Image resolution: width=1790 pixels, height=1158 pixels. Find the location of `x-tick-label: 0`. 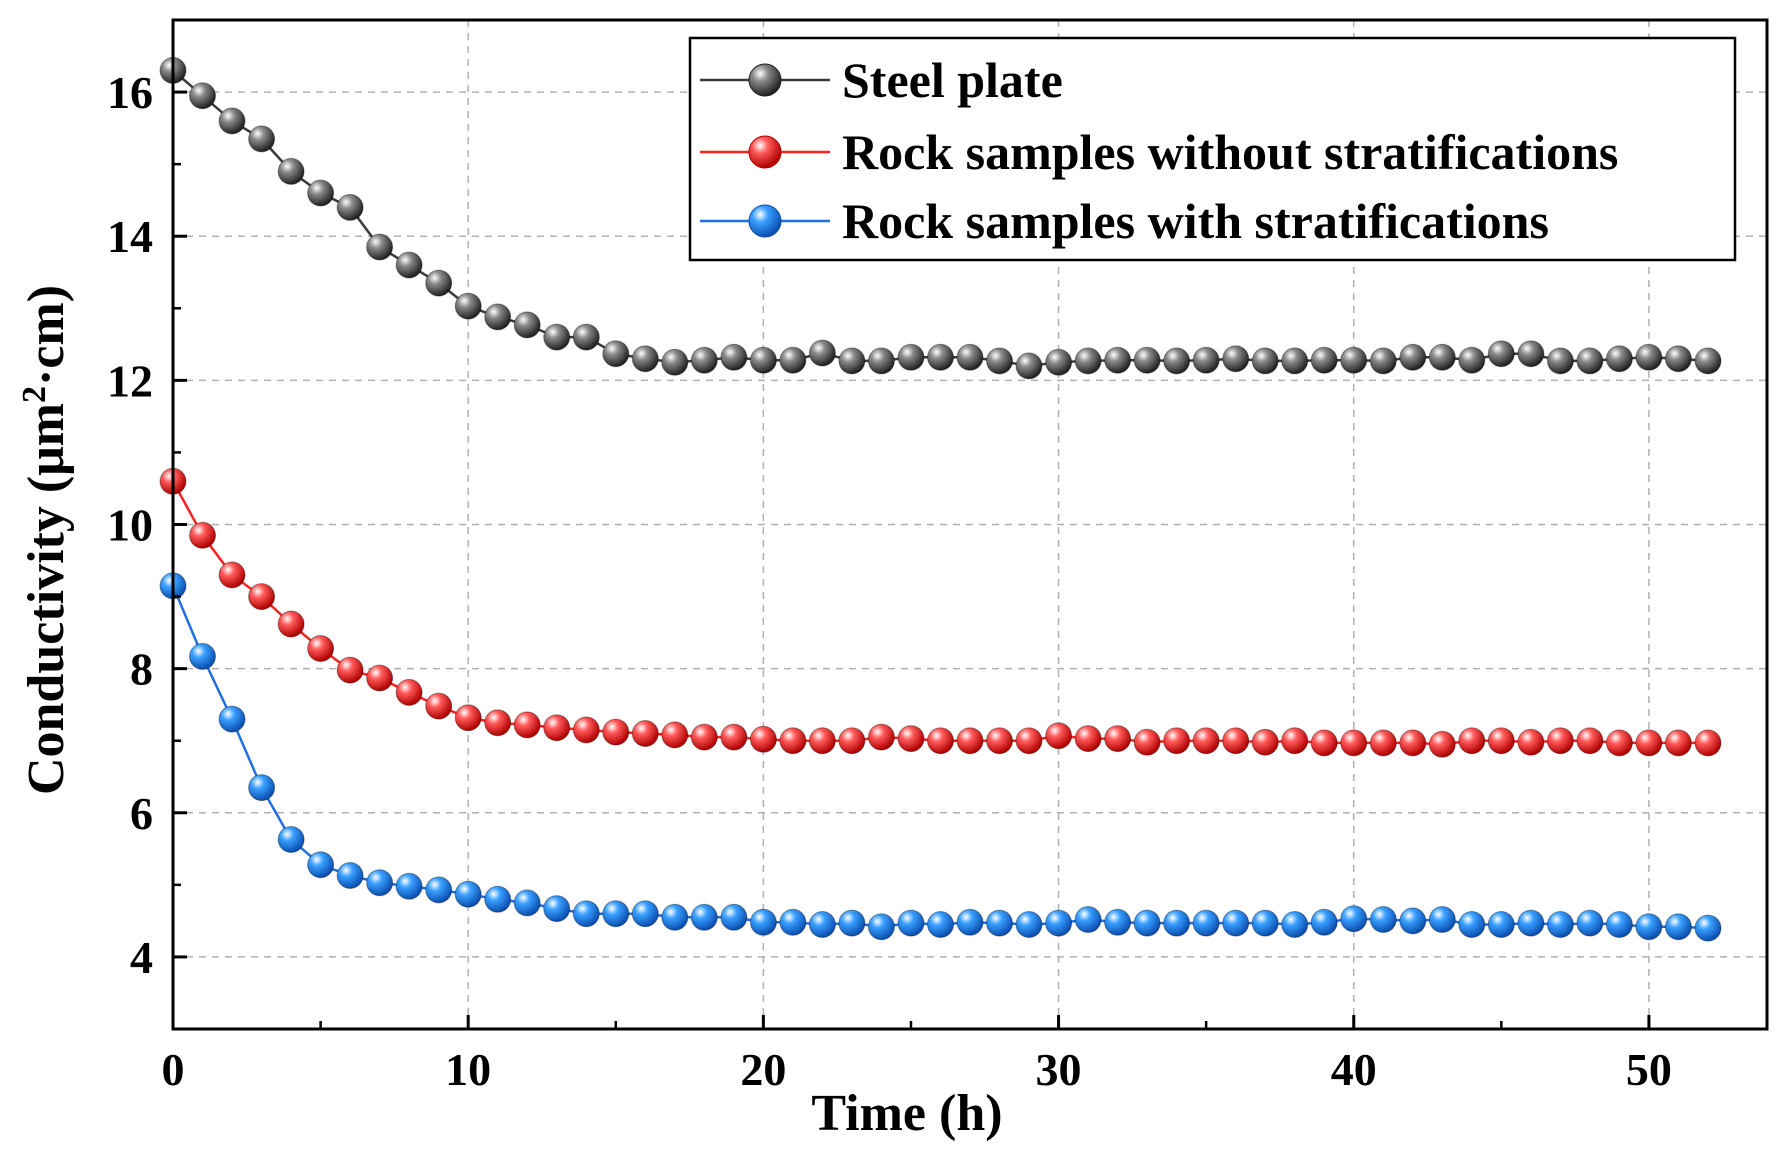

x-tick-label: 0 is located at coordinates (173, 1069).